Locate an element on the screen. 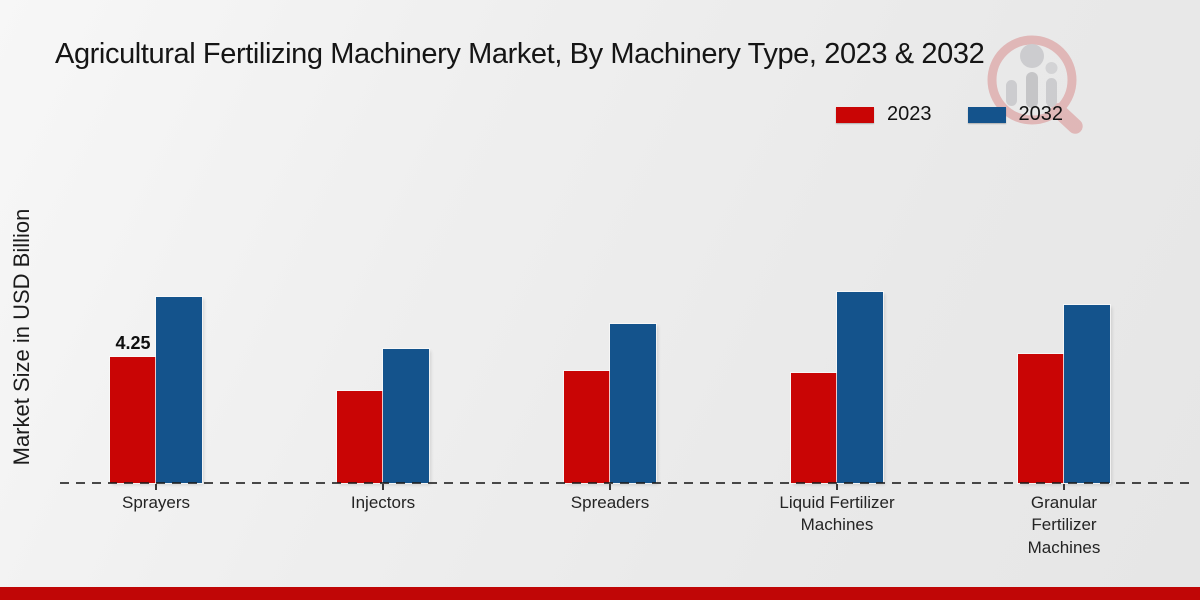 This screenshot has height=600, width=1200. x-axis-tick-sprayers is located at coordinates (156, 487).